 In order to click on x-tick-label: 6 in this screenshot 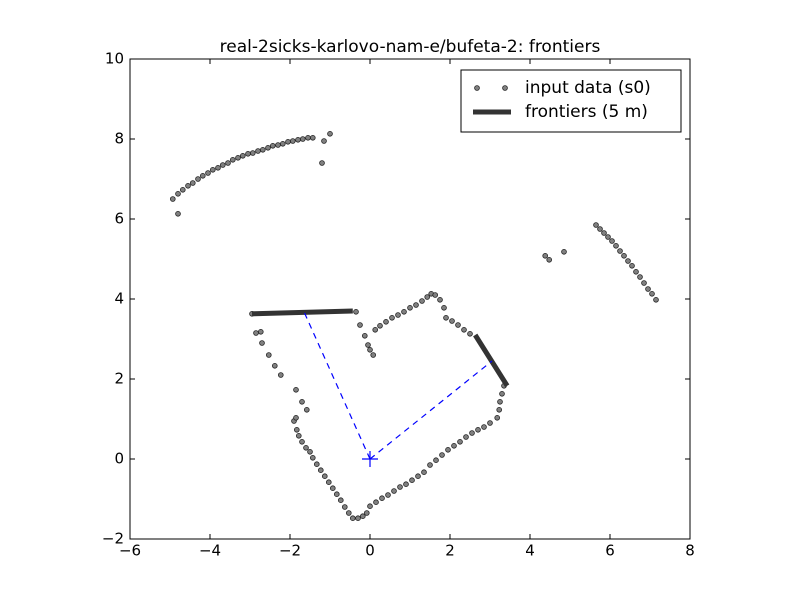, I will do `click(610, 551)`.